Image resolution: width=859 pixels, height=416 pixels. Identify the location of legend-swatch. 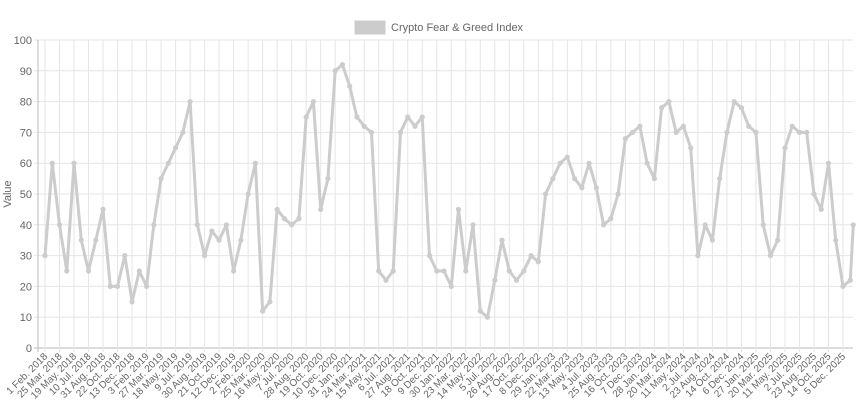
(370, 27).